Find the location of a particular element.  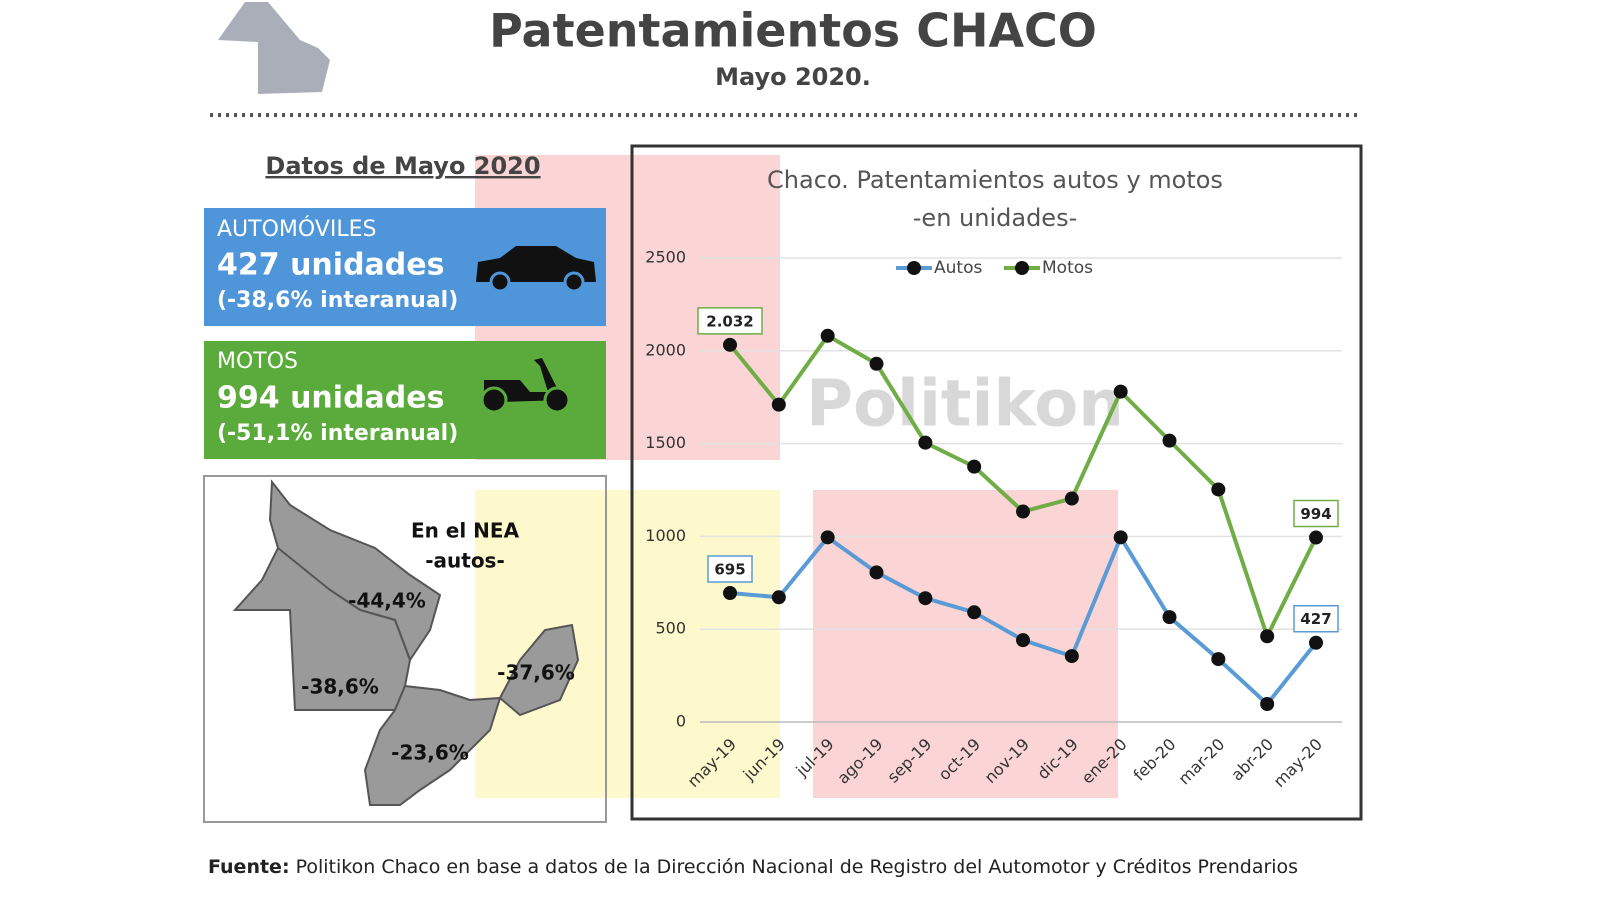

map-panel is located at coordinates (405, 649).